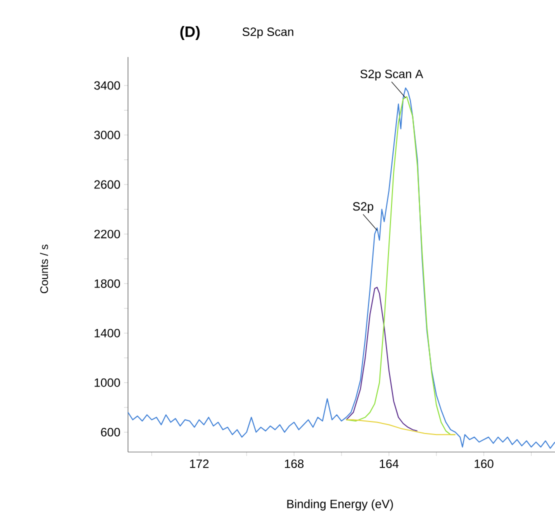  What do you see at coordinates (268, 33) in the screenshot?
I see `chart-title: S2p Scan` at bounding box center [268, 33].